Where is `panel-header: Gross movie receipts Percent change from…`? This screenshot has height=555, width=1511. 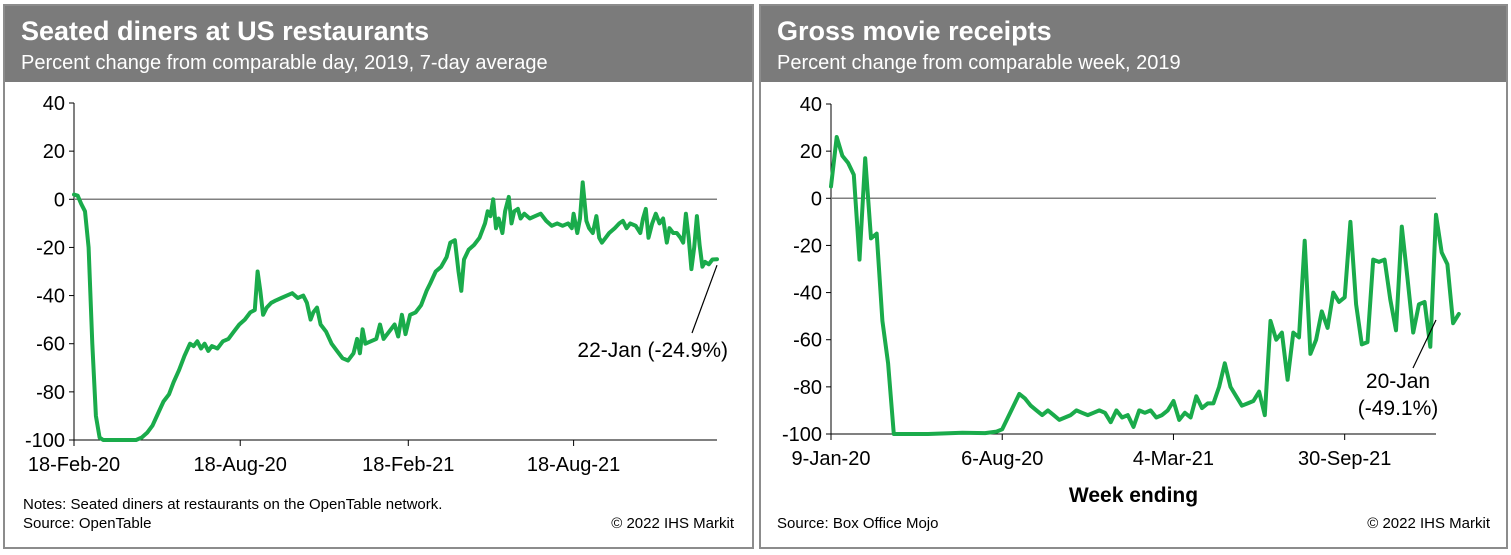
panel-header: Gross movie receipts Percent change from… is located at coordinates (1133, 44).